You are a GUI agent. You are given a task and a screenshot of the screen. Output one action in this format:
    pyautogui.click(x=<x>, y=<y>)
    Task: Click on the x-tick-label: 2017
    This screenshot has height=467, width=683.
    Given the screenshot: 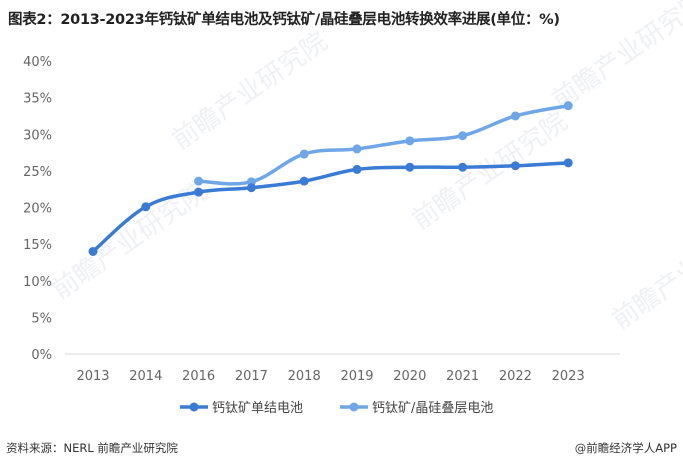 What is the action you would take?
    pyautogui.click(x=251, y=376)
    